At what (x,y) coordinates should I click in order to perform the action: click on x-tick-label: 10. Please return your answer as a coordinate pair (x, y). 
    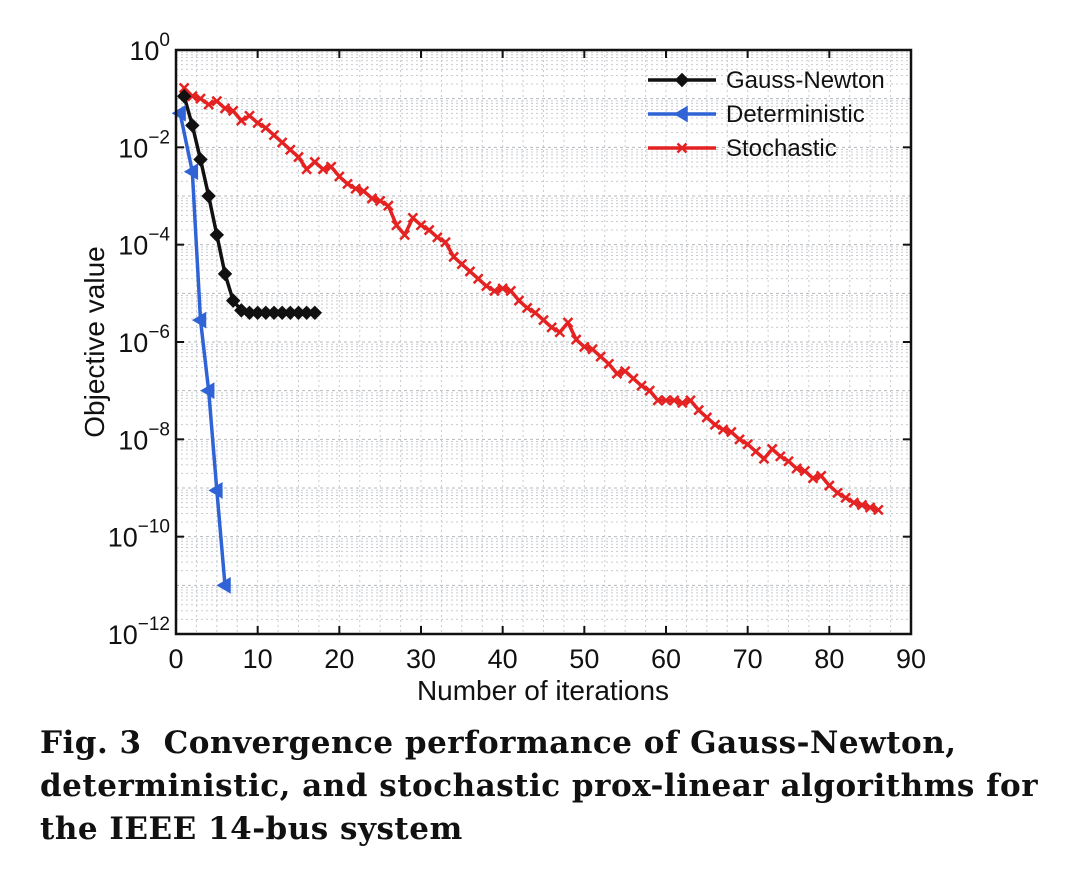
    Looking at the image, I should click on (258, 659).